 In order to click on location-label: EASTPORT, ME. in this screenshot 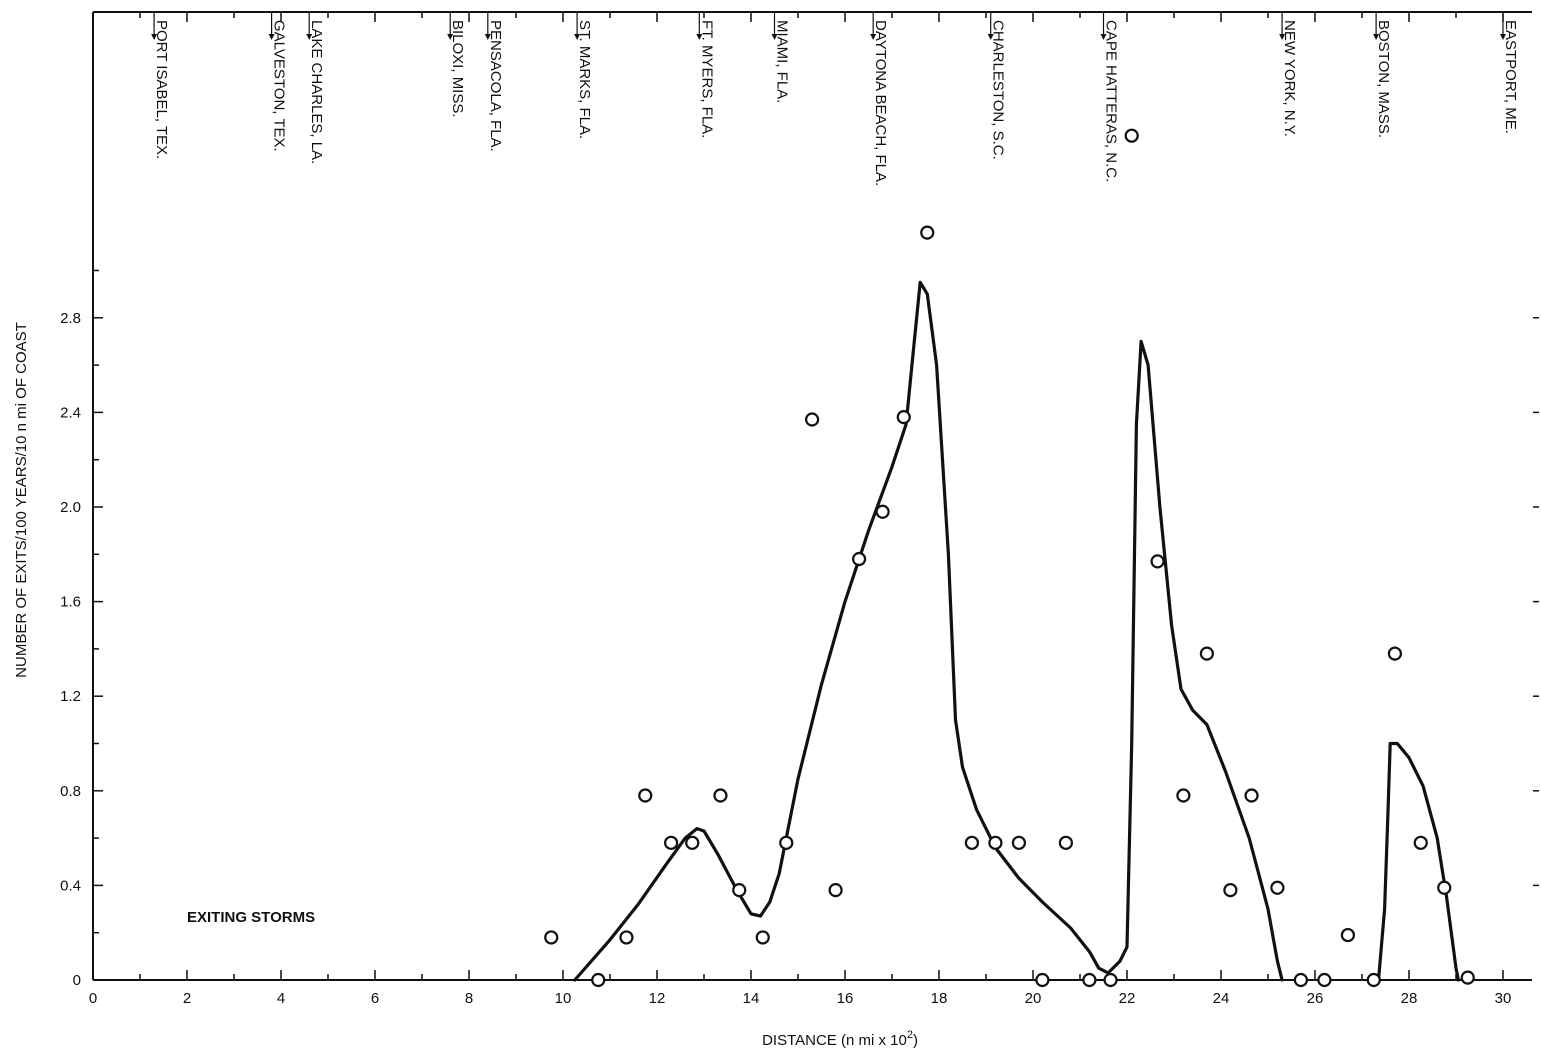, I will do `click(1510, 77)`.